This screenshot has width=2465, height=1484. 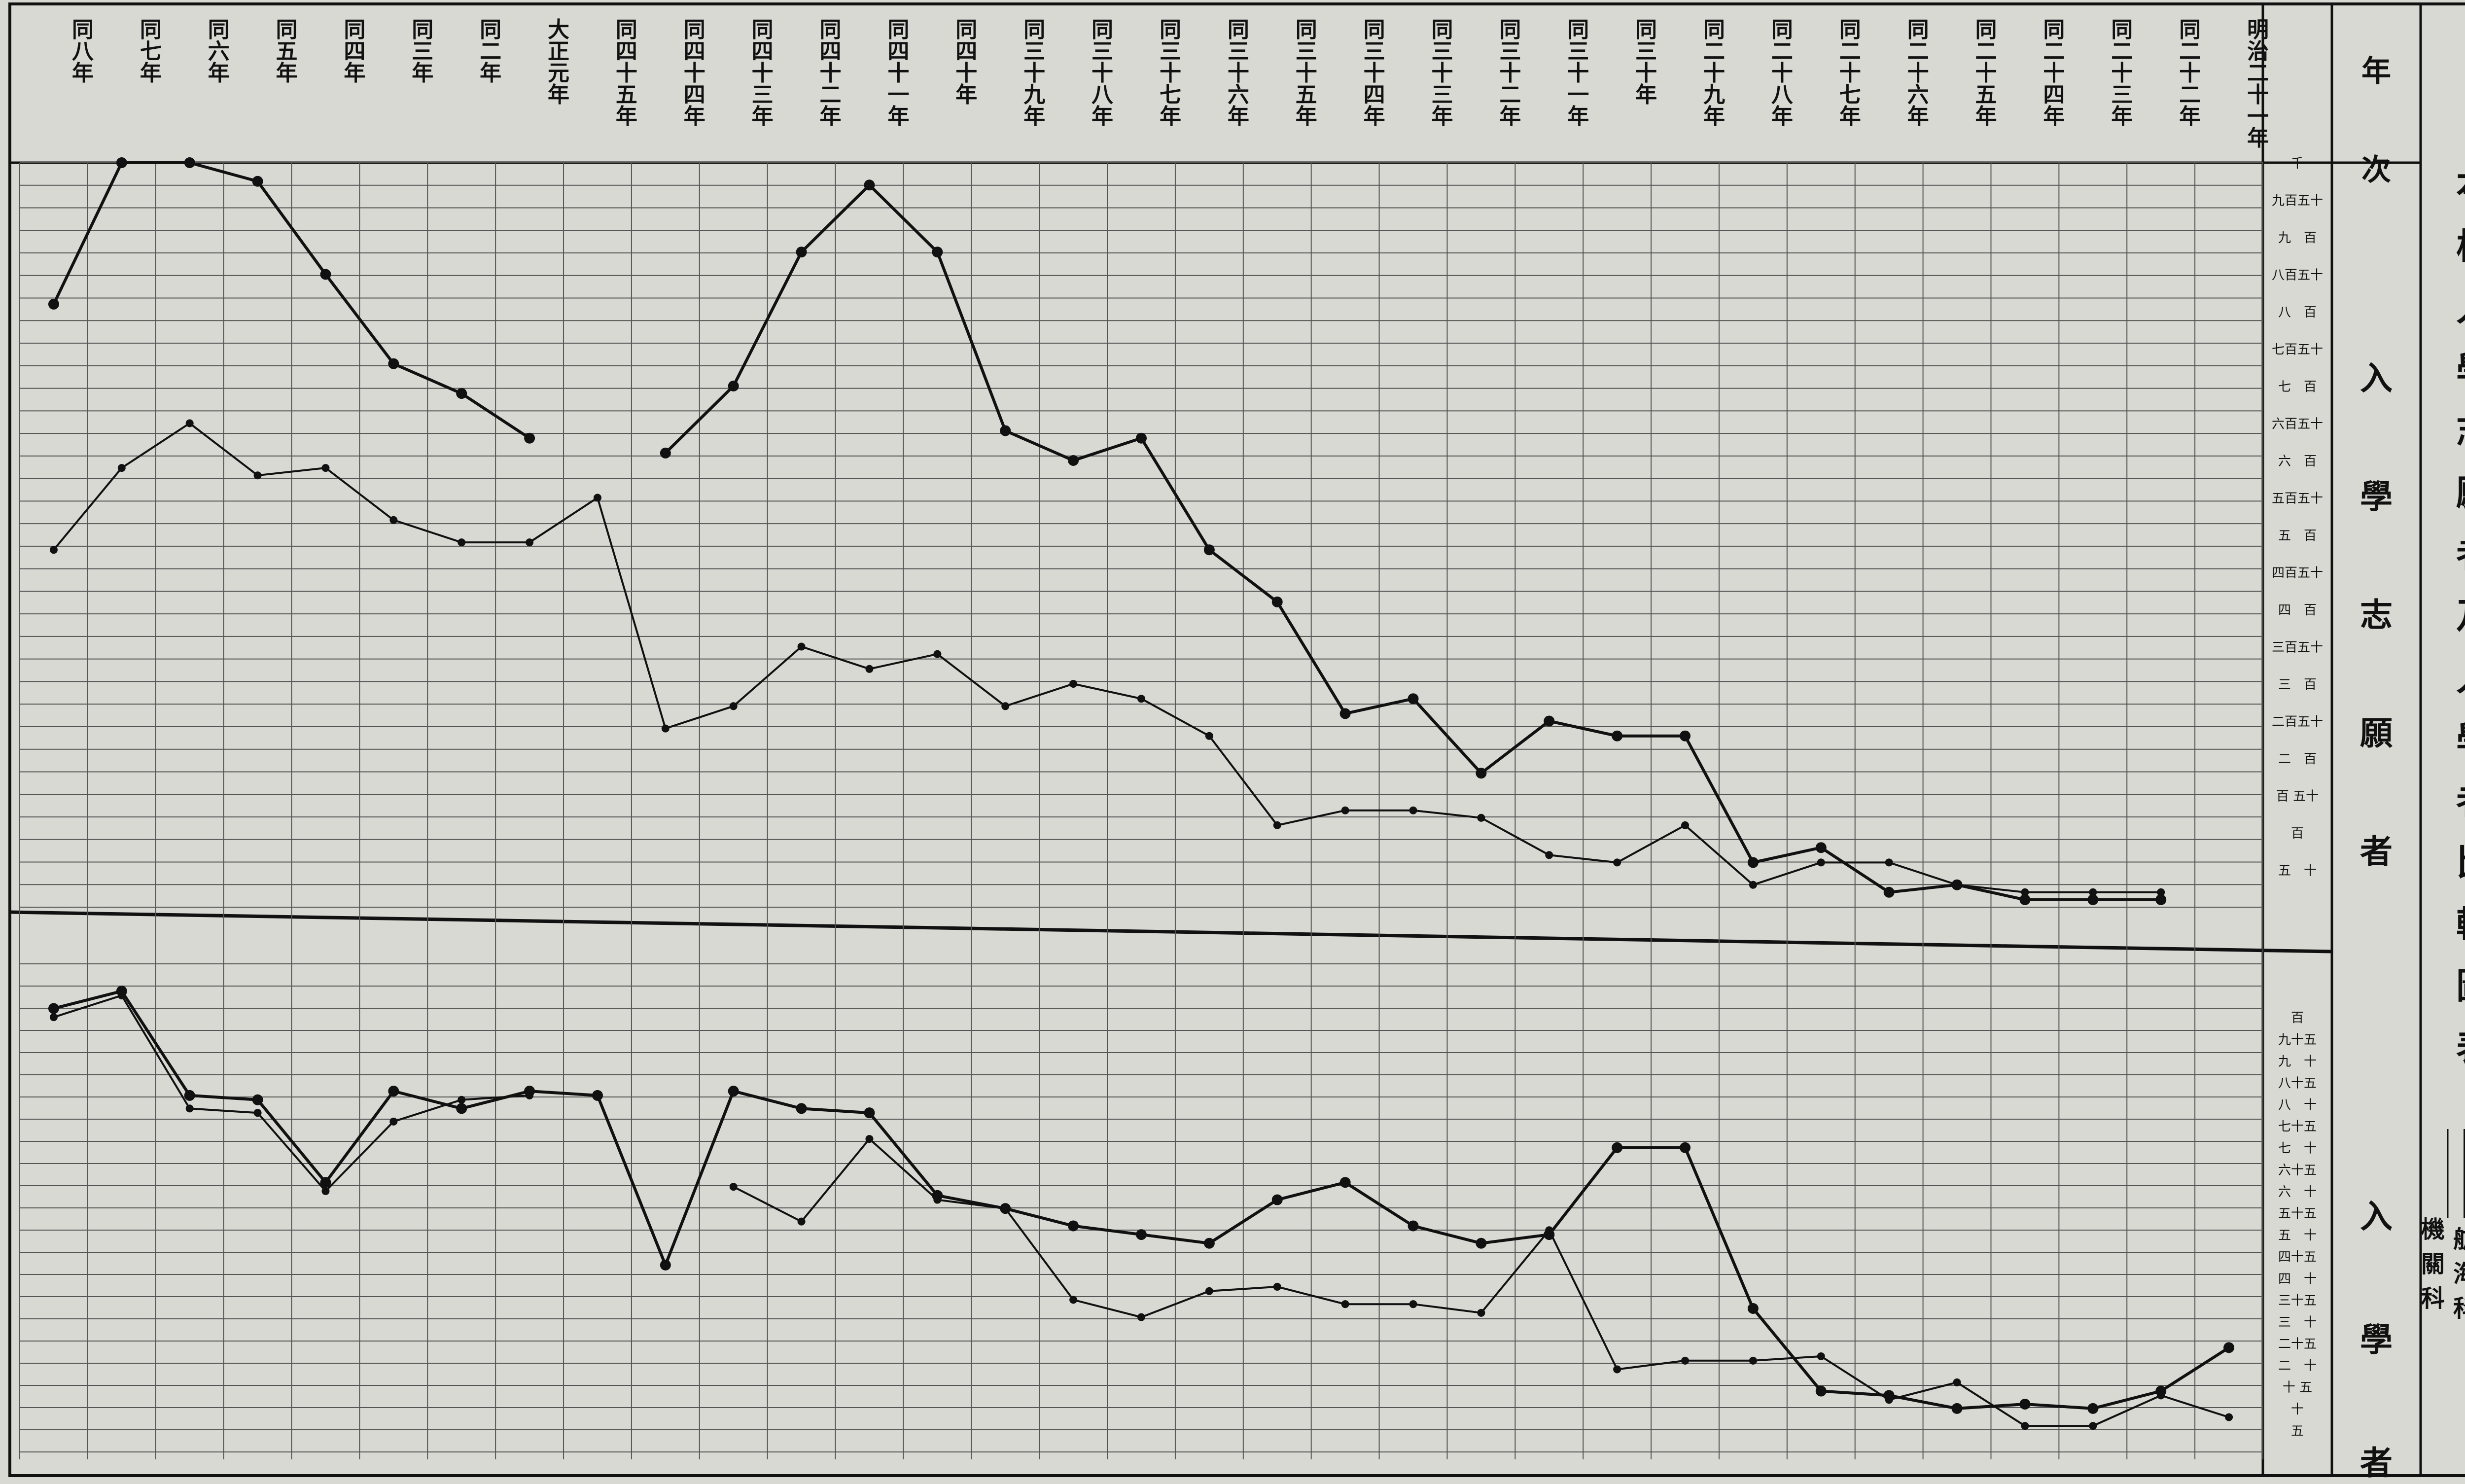 I want to click on y-tick-label: 七 百, so click(x=2297, y=387).